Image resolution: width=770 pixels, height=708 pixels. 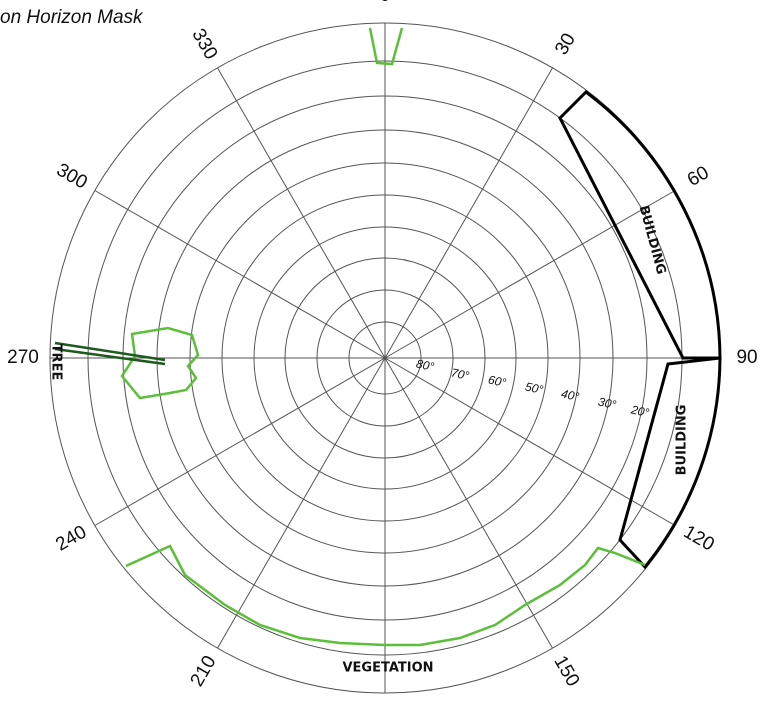 I want to click on elevation-label: 50°, so click(x=534, y=388).